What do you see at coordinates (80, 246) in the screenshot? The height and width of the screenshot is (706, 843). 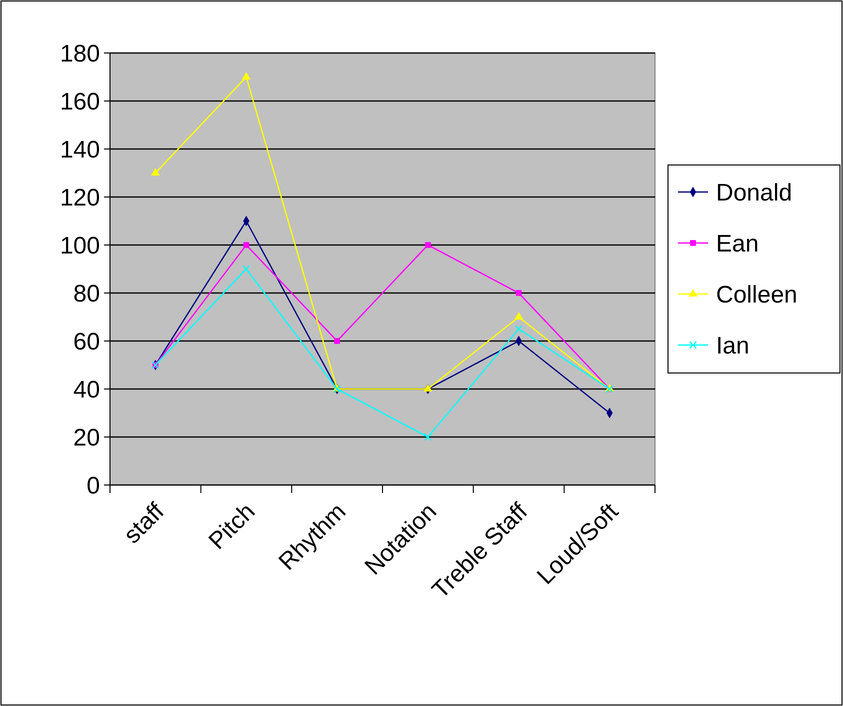 I see `y-tick-label: 100` at bounding box center [80, 246].